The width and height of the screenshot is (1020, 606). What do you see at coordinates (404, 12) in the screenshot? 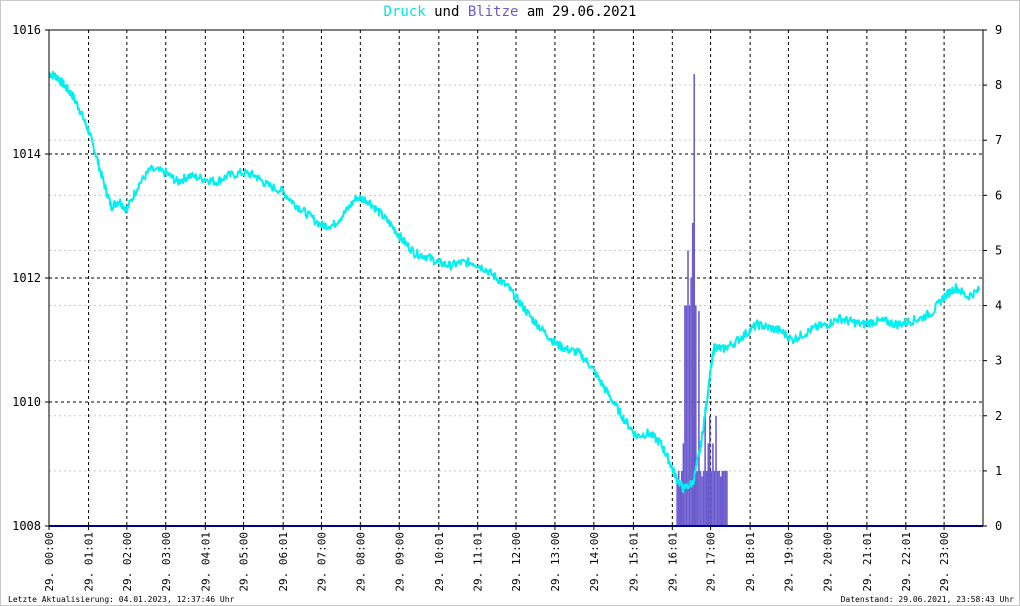
I see `title-druck: Druck` at bounding box center [404, 12].